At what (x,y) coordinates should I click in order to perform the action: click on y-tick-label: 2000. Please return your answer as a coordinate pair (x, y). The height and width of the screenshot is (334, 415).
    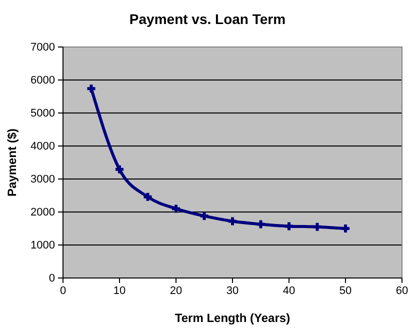
    Looking at the image, I should click on (42, 212).